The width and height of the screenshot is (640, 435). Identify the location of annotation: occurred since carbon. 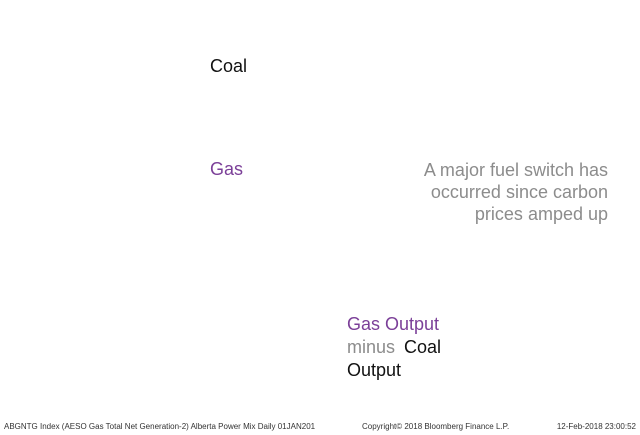
(519, 192).